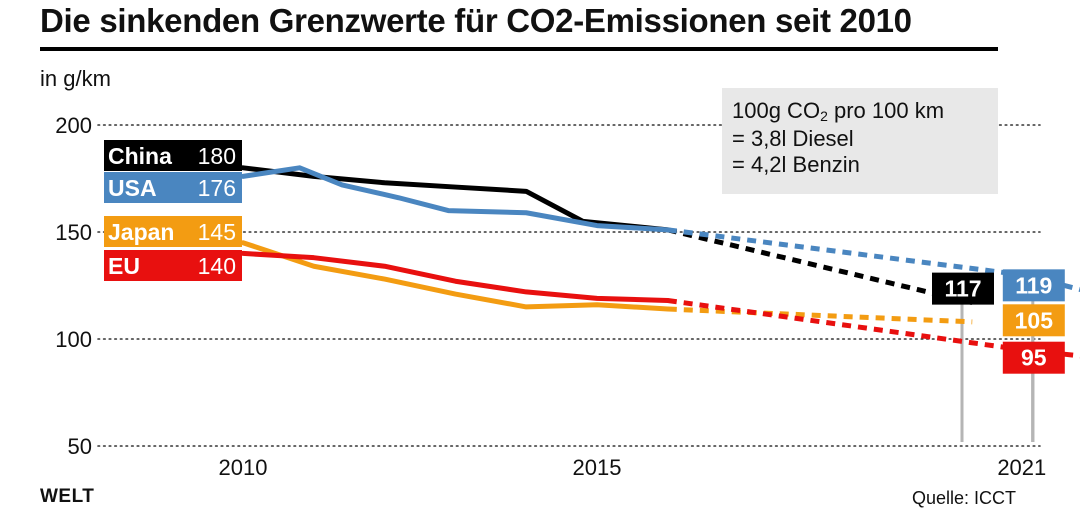 This screenshot has height=516, width=1080. I want to click on target-box-usa-2021, so click(1033, 285).